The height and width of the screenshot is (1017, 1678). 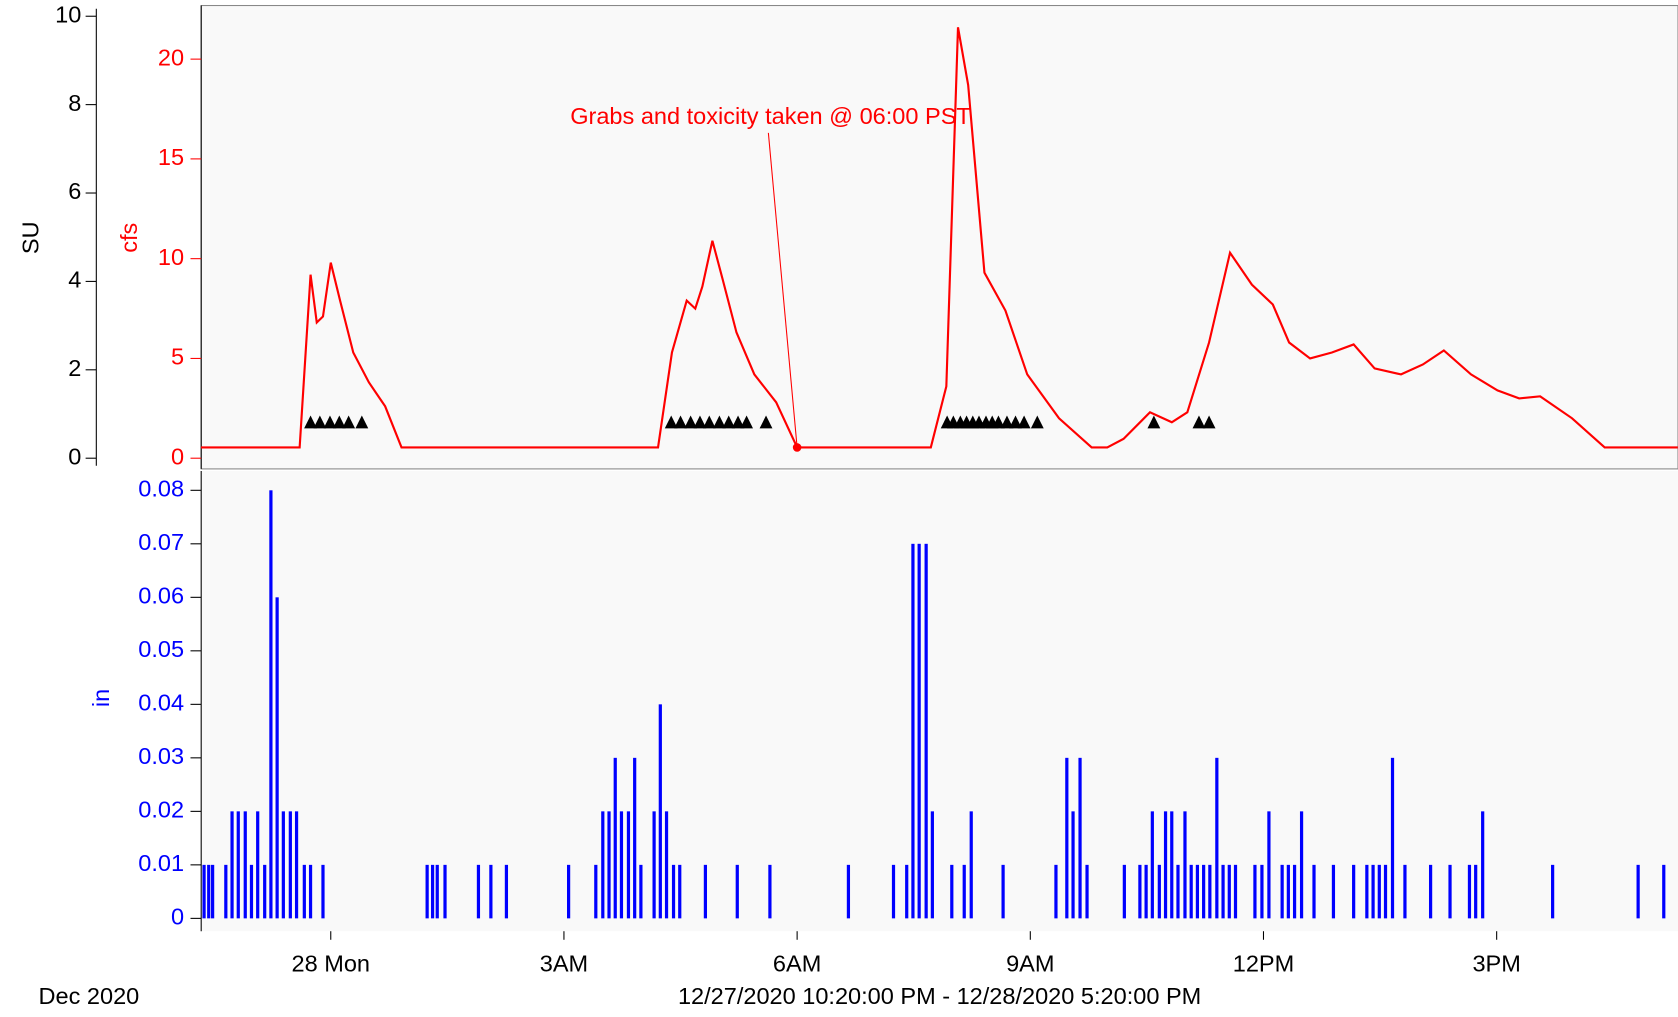 I want to click on y2-axis-label: cfs, so click(x=129, y=238).